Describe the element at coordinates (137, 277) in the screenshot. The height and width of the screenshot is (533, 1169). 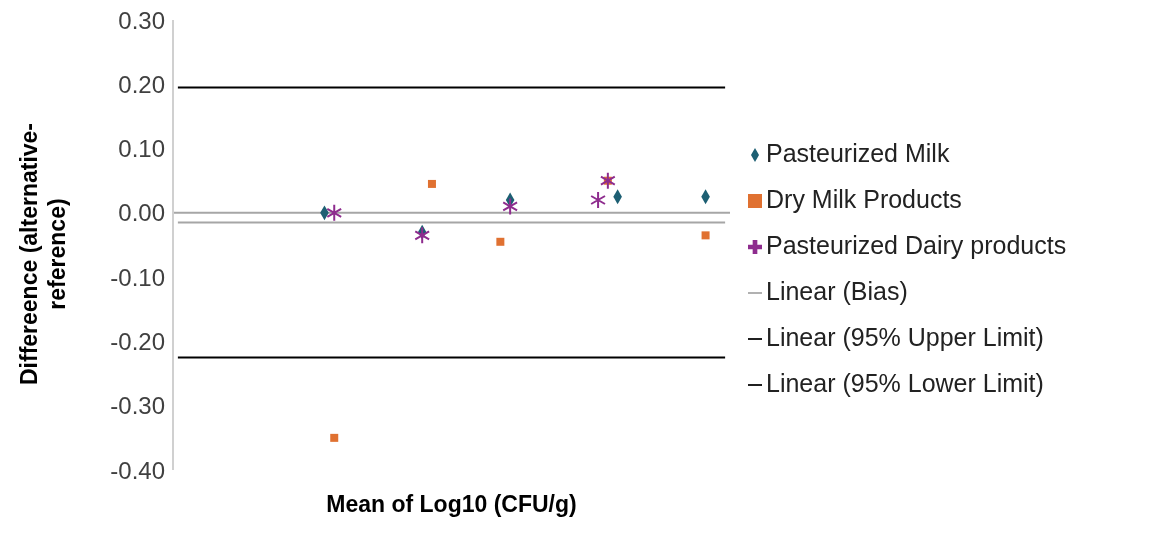
I see `y-tick-label: -0.10` at that location.